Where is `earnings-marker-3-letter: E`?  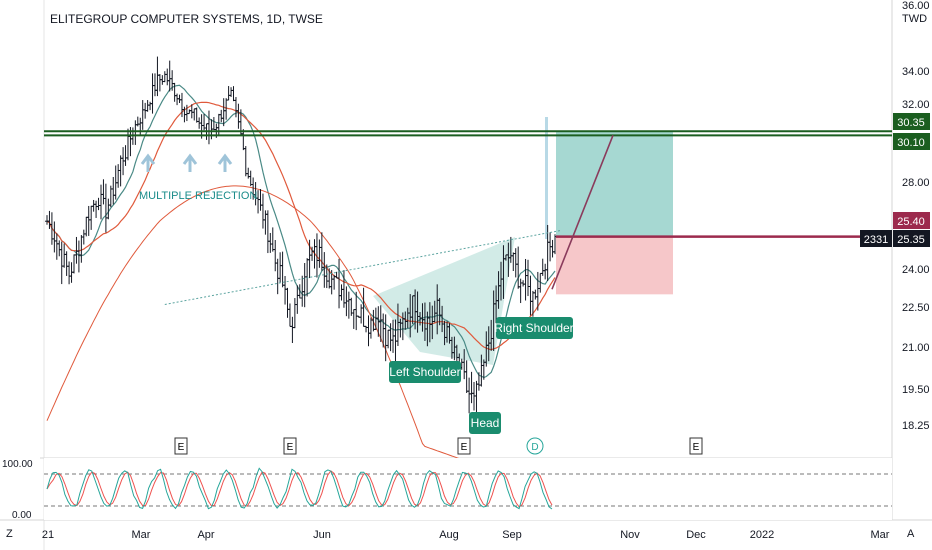
earnings-marker-3-letter: E is located at coordinates (464, 447).